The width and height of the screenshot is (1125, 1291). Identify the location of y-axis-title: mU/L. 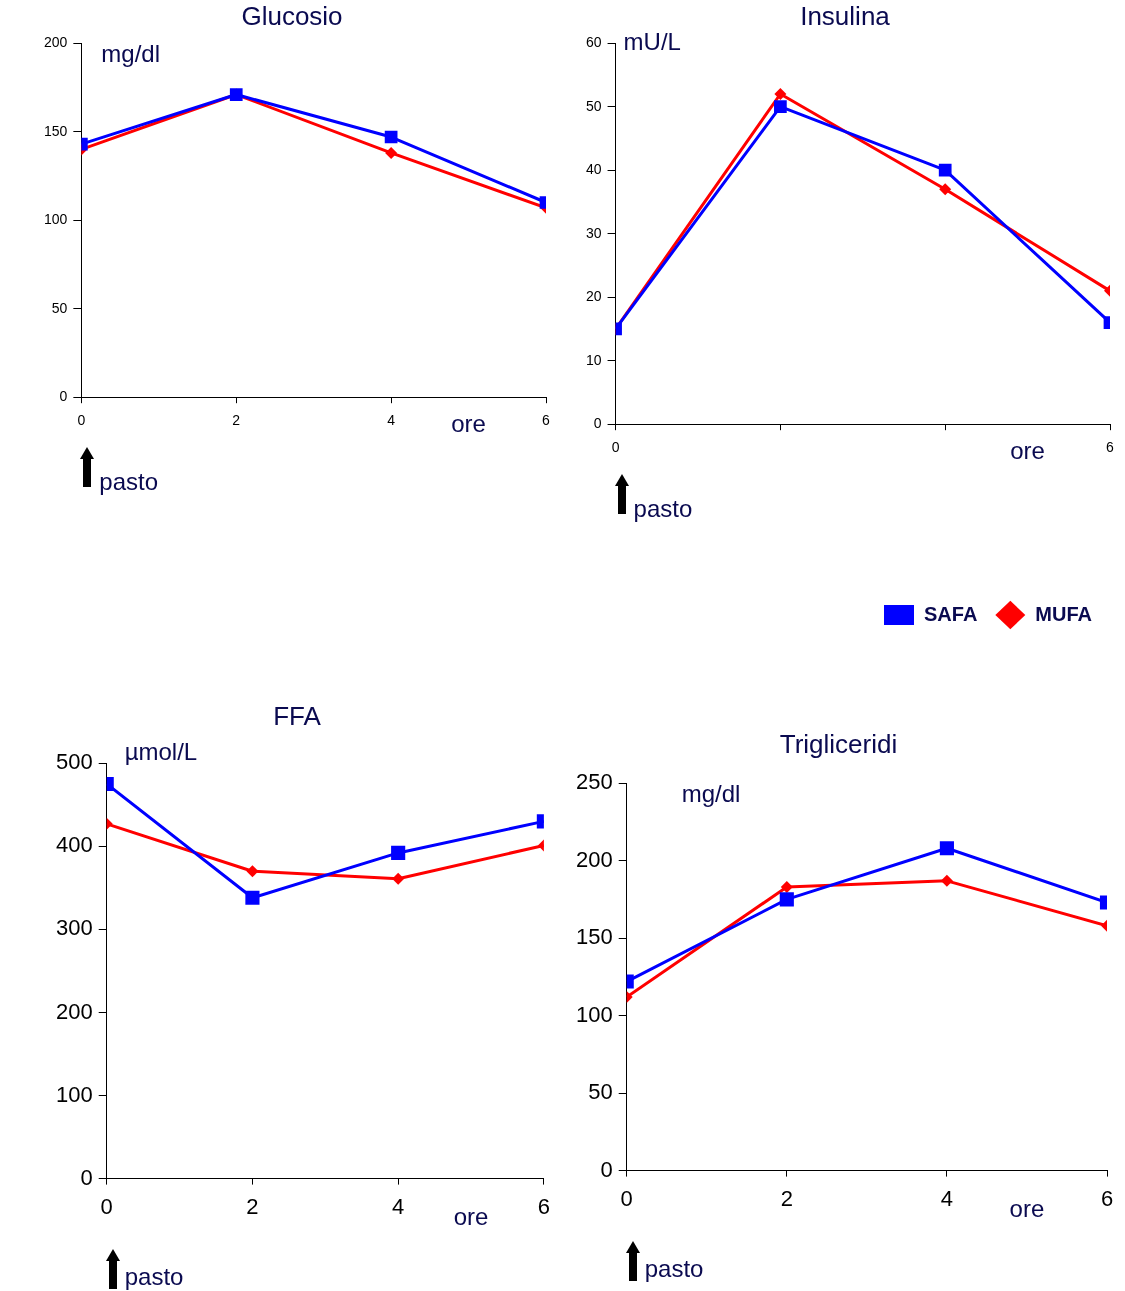
(652, 41).